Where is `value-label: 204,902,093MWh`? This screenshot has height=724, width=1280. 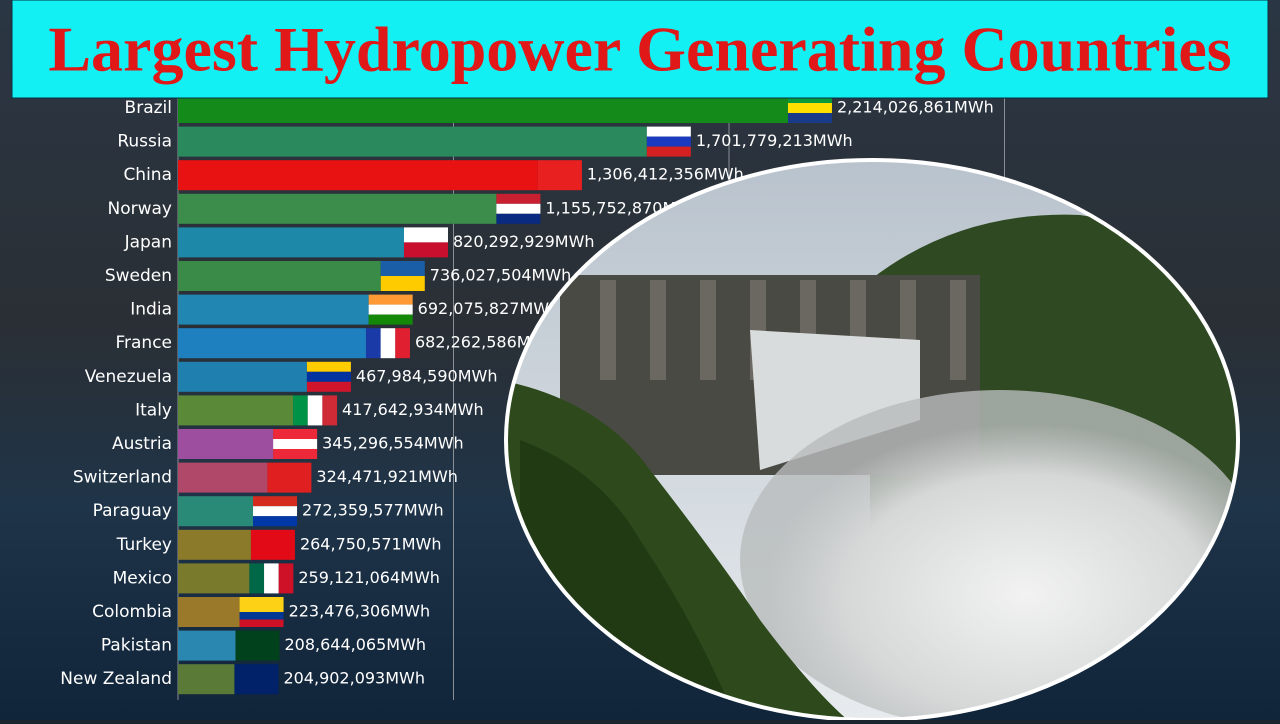 value-label: 204,902,093MWh is located at coordinates (354, 678).